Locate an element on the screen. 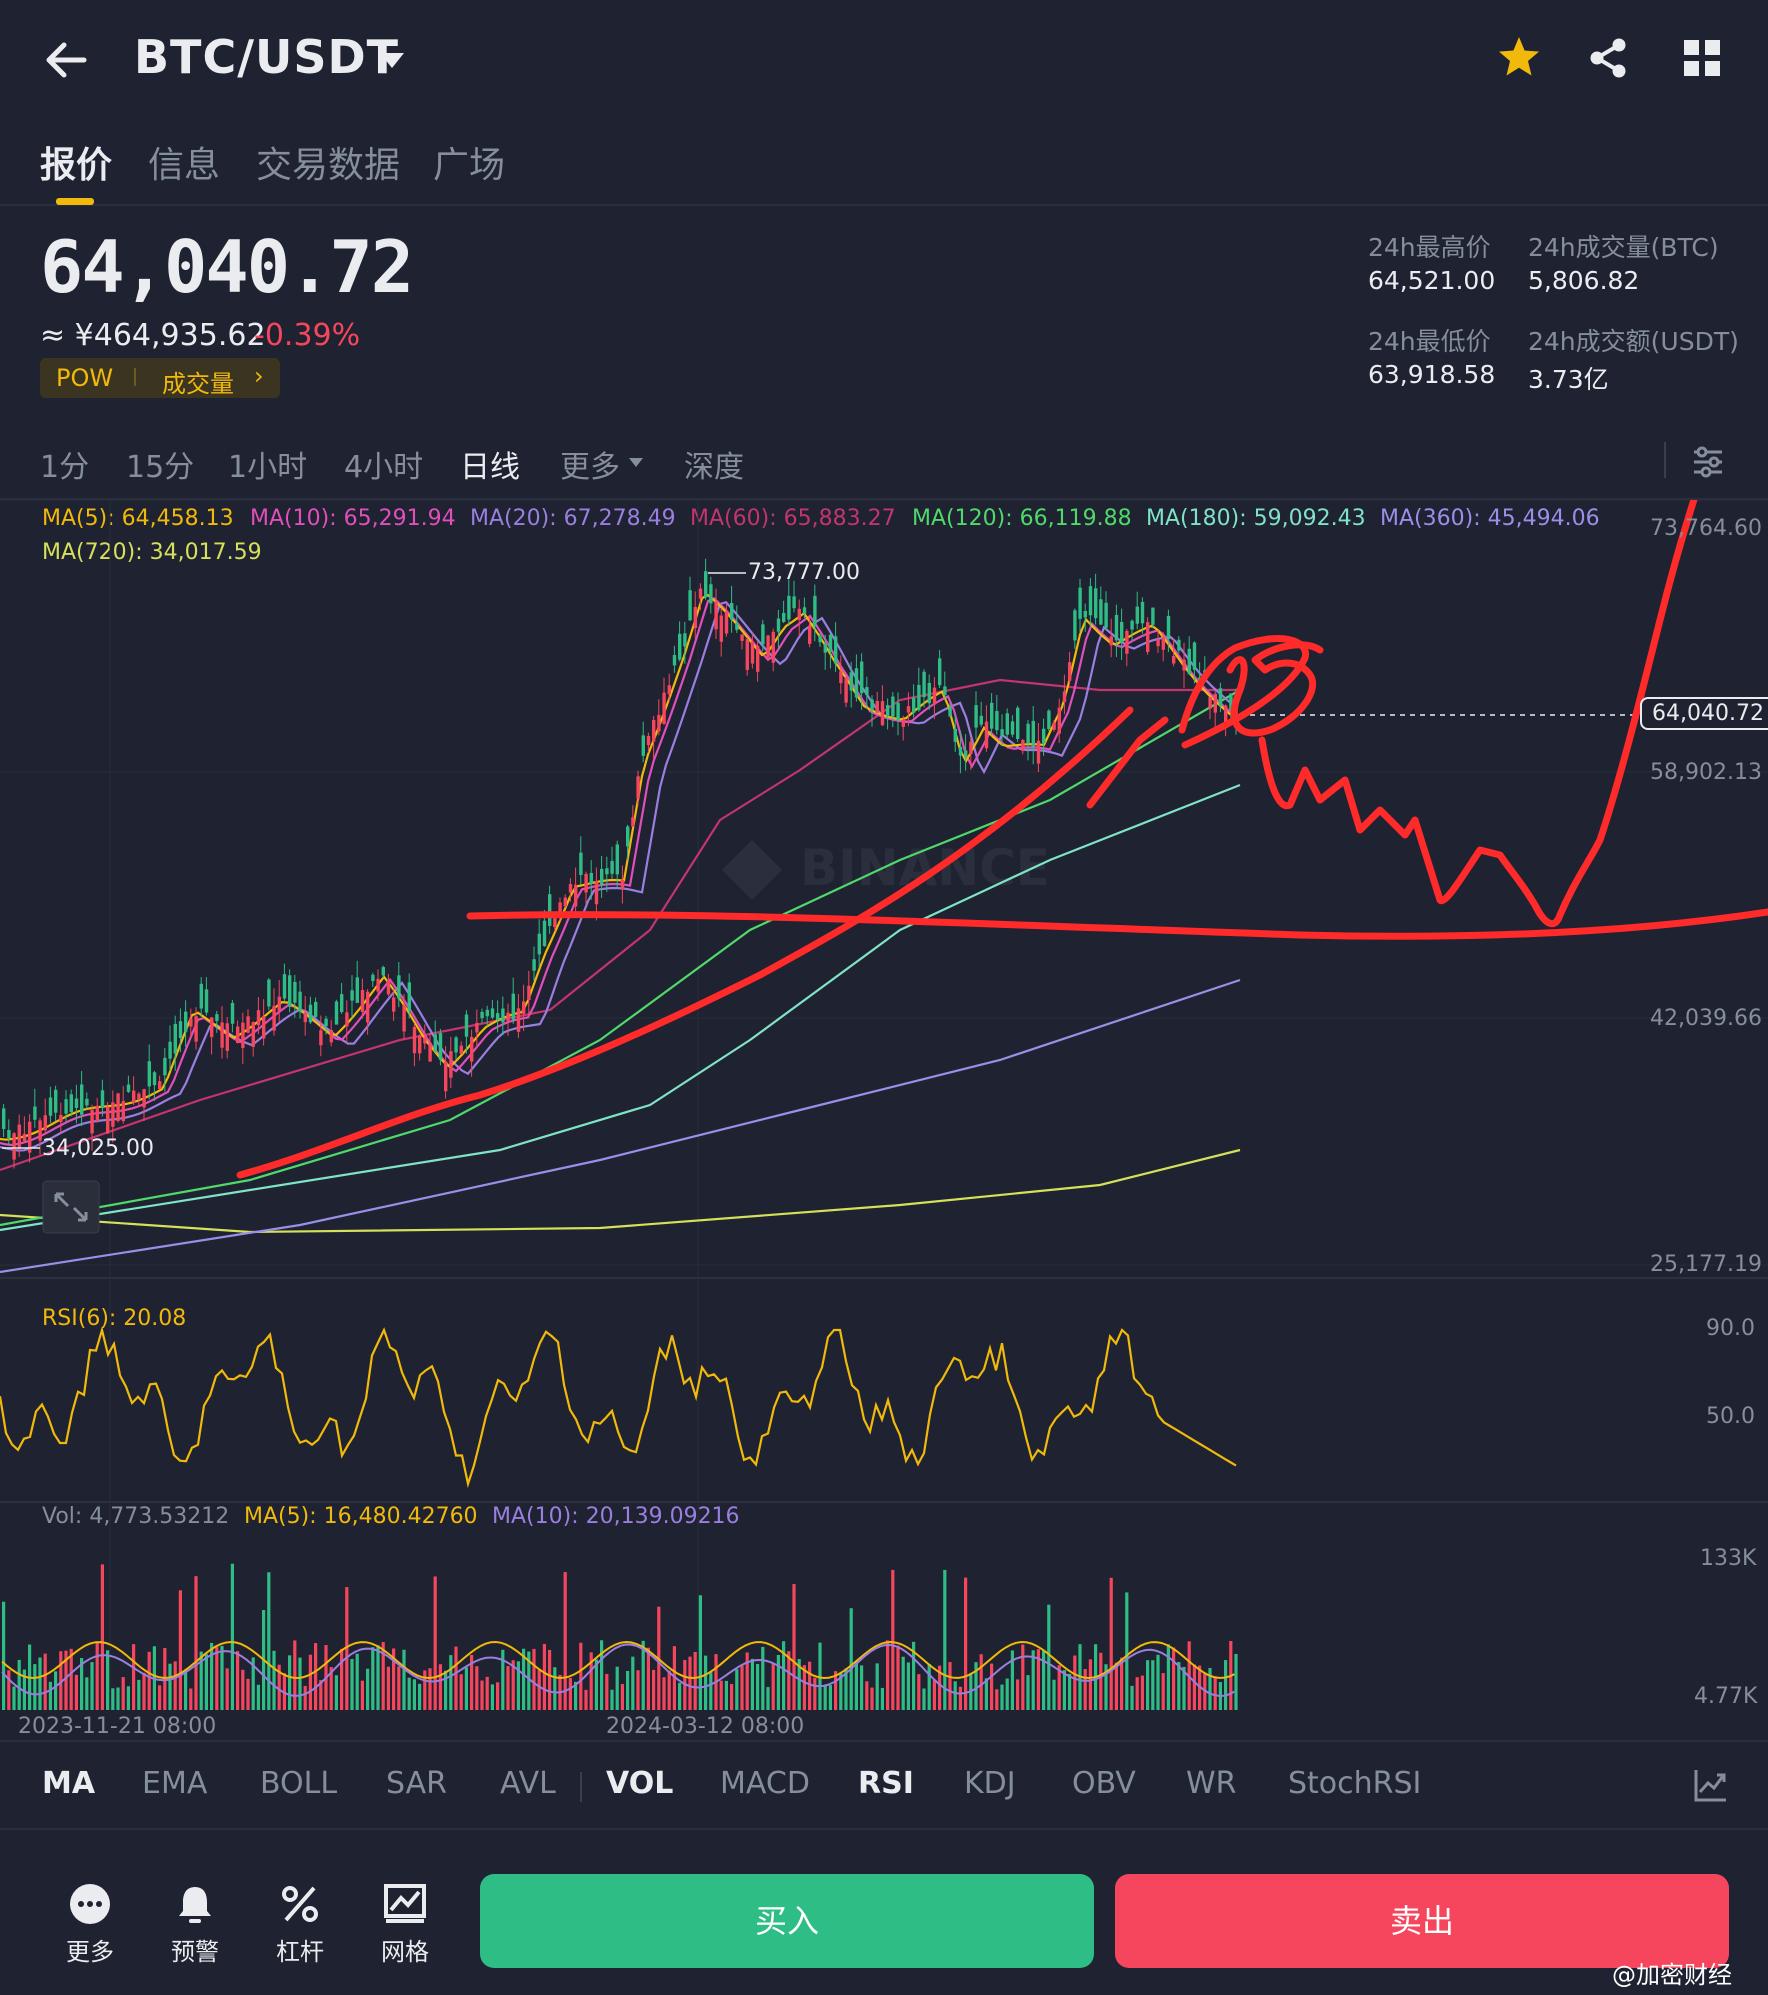 This screenshot has width=1768, height=1995. interval-1h: 1小时 is located at coordinates (268, 467).